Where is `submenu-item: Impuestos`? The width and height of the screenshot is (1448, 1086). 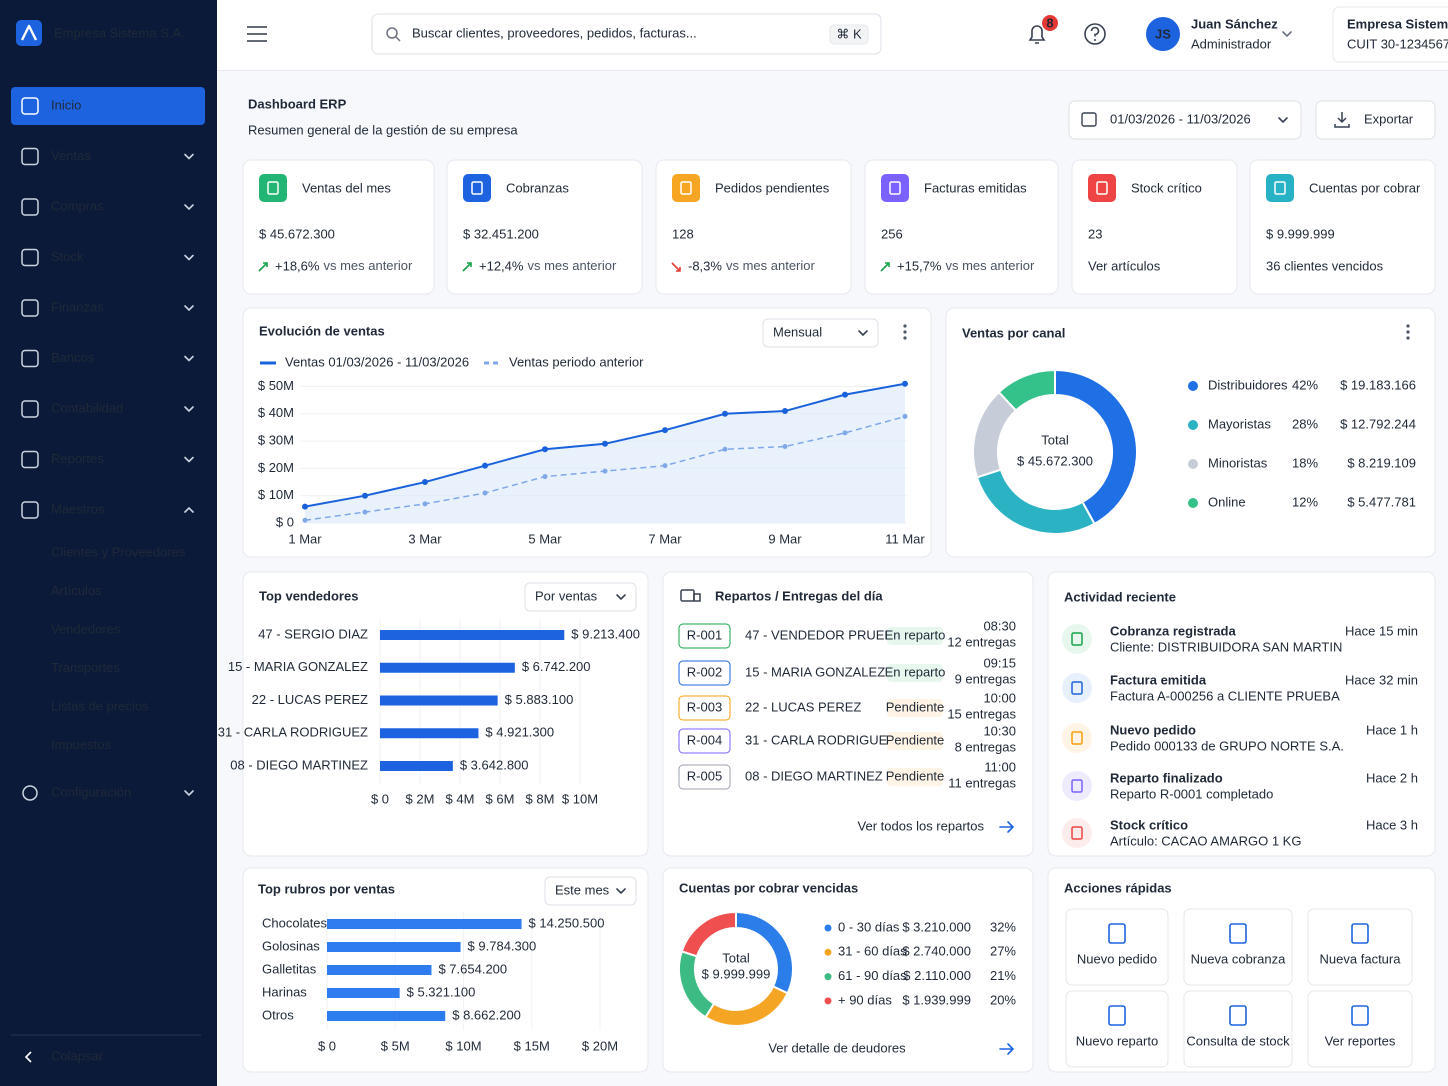 submenu-item: Impuestos is located at coordinates (81, 744).